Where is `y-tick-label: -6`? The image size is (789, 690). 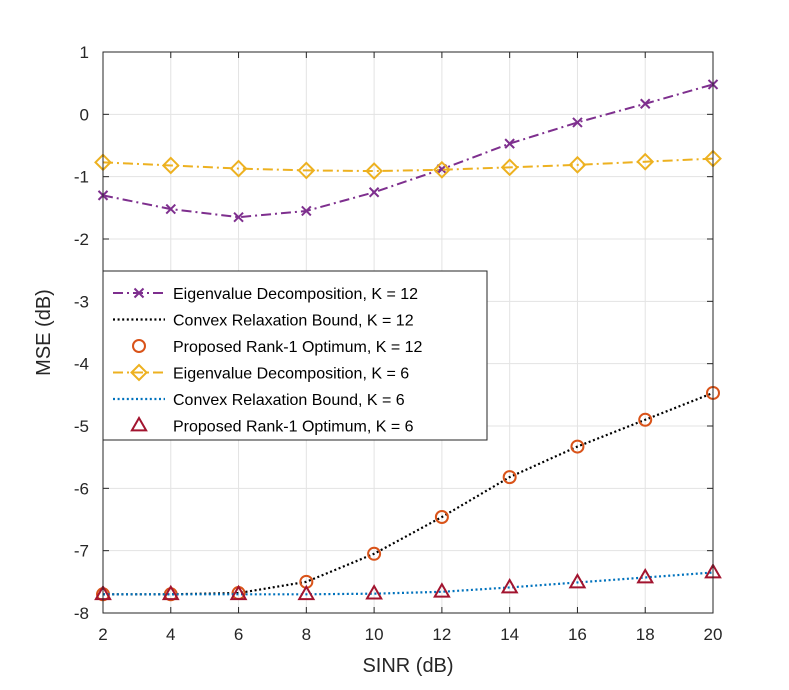
y-tick-label: -6 is located at coordinates (81, 488).